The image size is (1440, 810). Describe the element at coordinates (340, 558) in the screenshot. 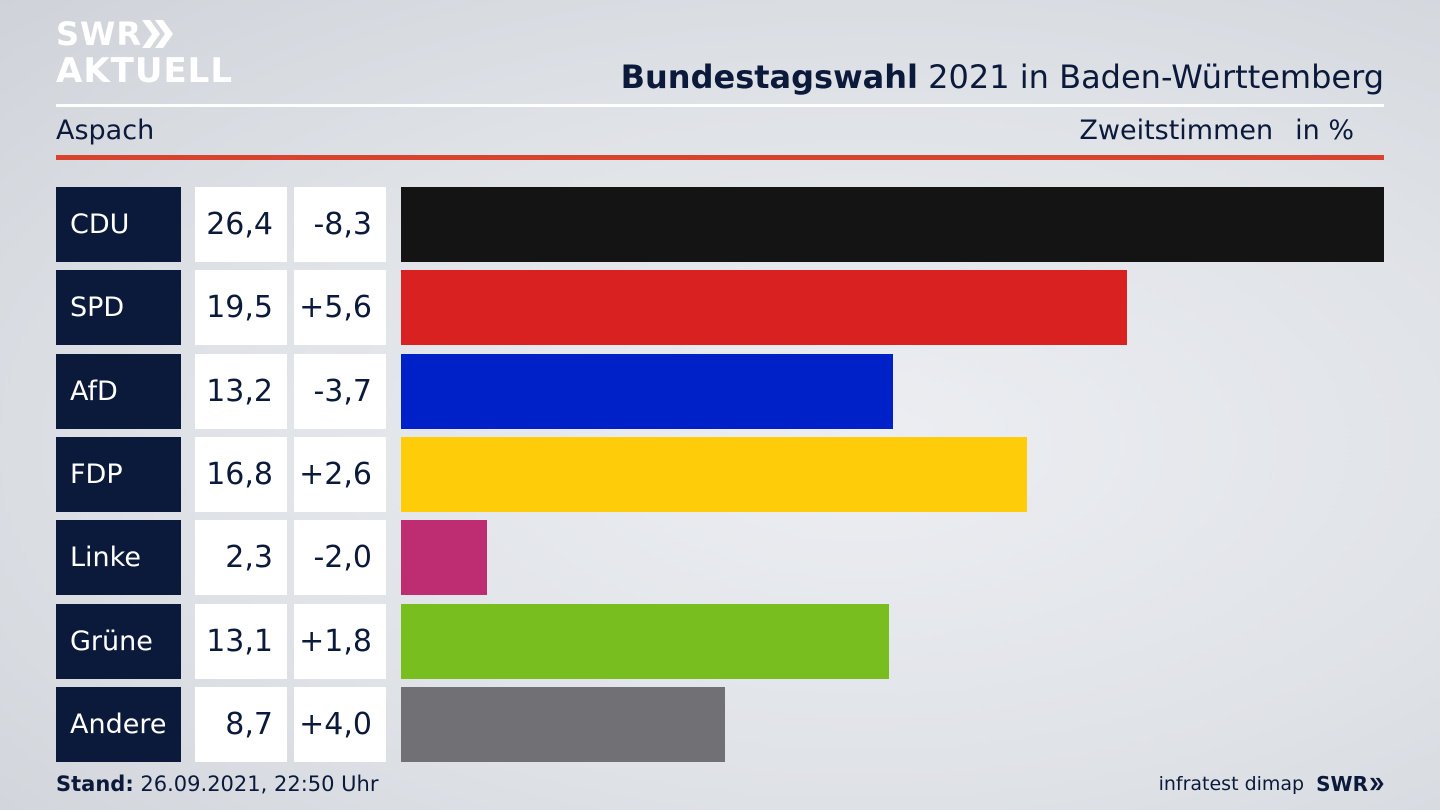

I see `vote-change-value: -2,0` at that location.